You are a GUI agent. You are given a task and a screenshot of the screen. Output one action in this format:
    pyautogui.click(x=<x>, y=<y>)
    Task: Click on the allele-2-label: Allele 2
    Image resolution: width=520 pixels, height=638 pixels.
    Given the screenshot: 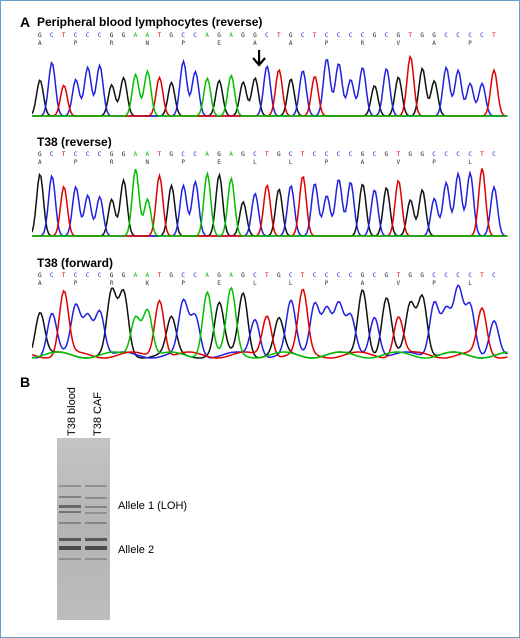 What is the action you would take?
    pyautogui.click(x=136, y=550)
    